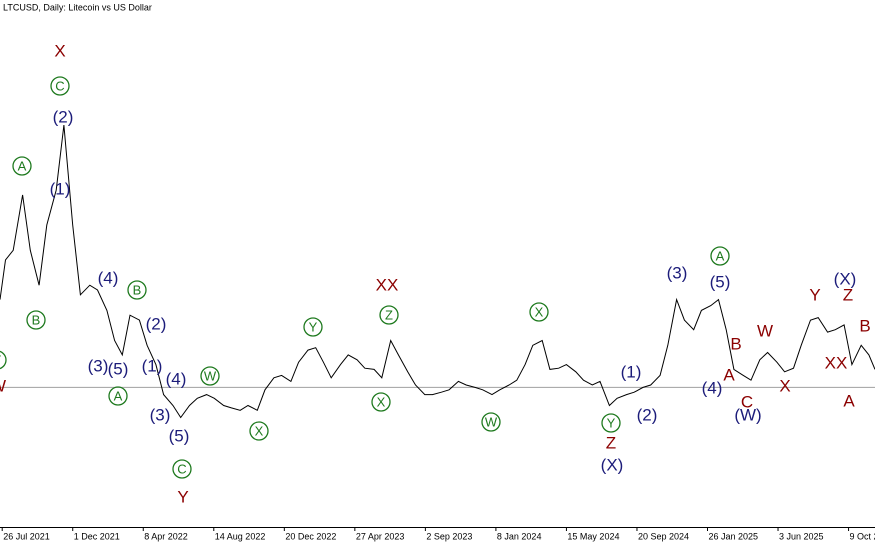  What do you see at coordinates (310, 536) in the screenshot?
I see `x-tick-label: 20 Dec 2022` at bounding box center [310, 536].